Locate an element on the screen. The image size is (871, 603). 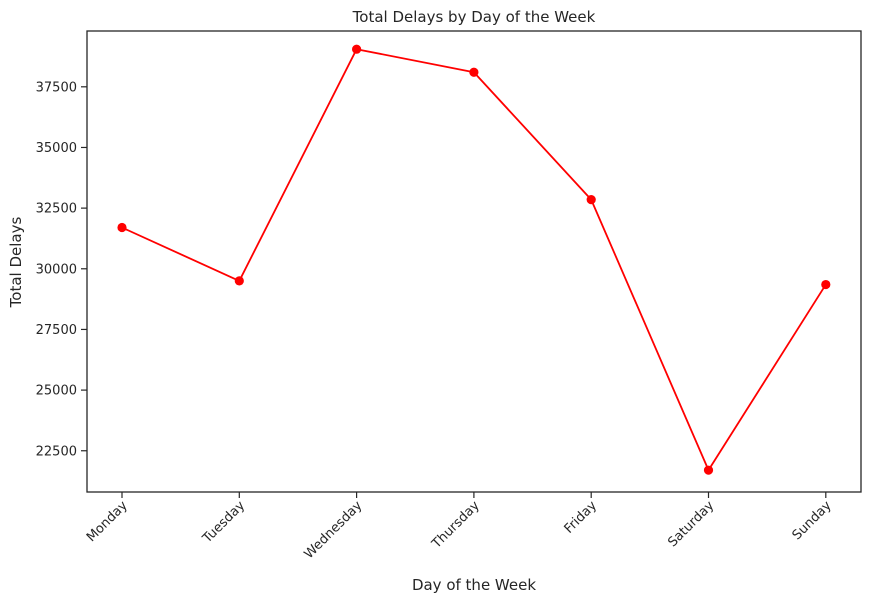
data-point-saturday is located at coordinates (708, 470).